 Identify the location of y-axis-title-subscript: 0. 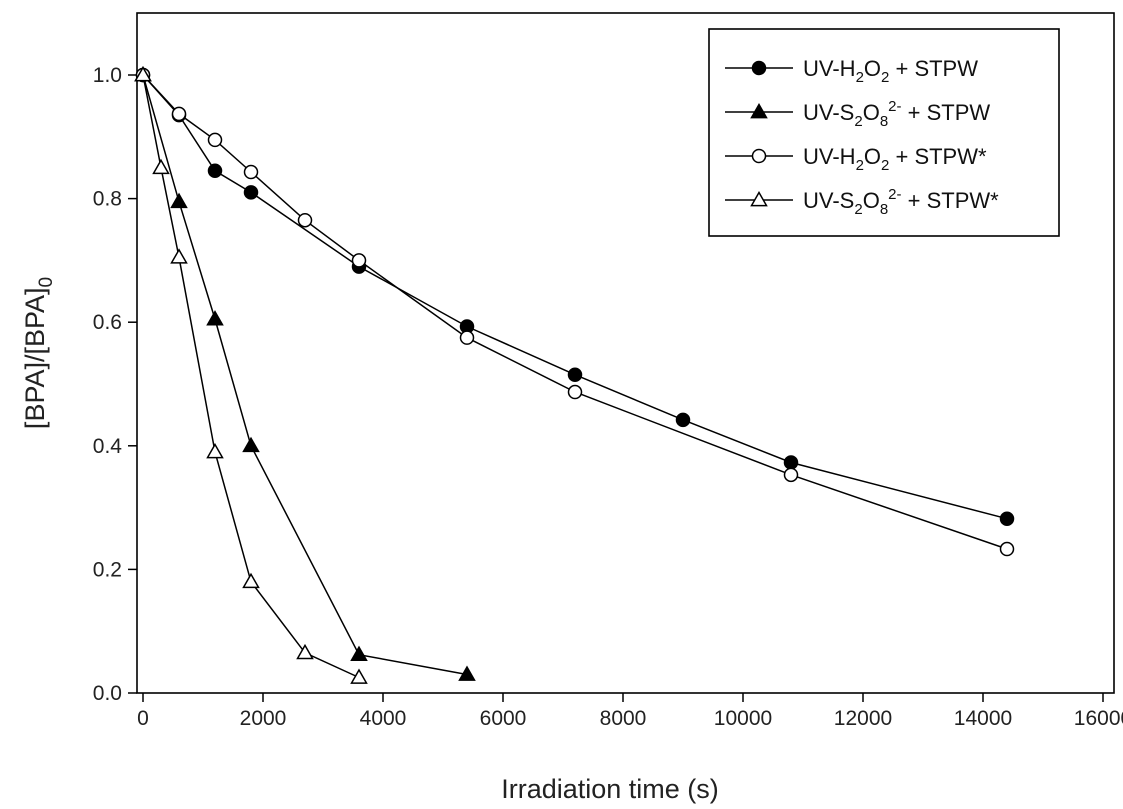
(46, 282).